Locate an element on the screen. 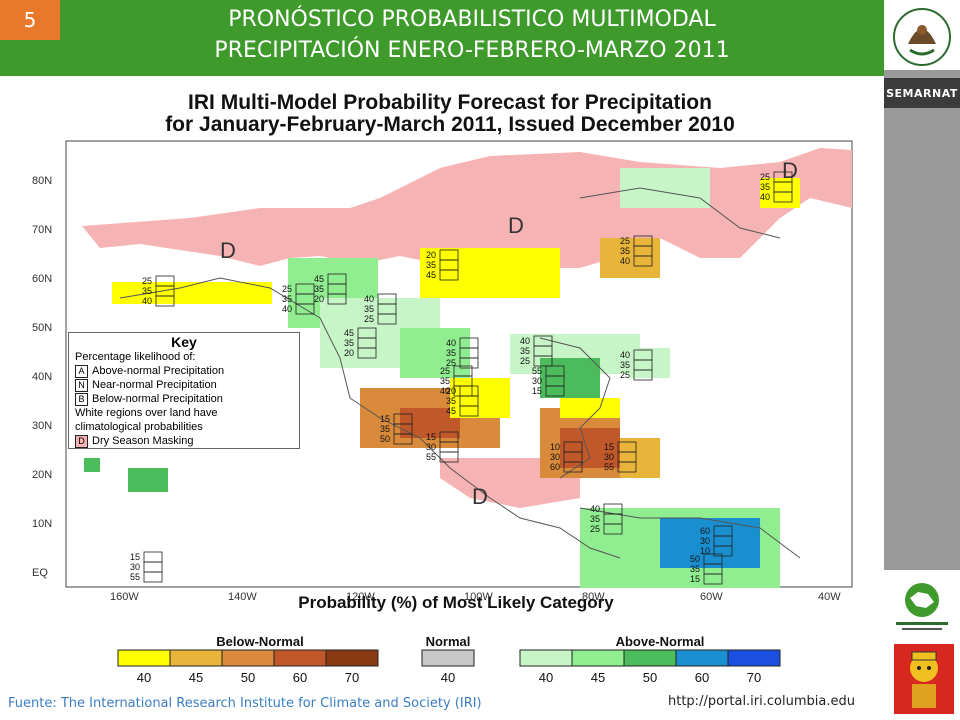 The height and width of the screenshot is (720, 960). legend-normal-label: Normal is located at coordinates (448, 641).